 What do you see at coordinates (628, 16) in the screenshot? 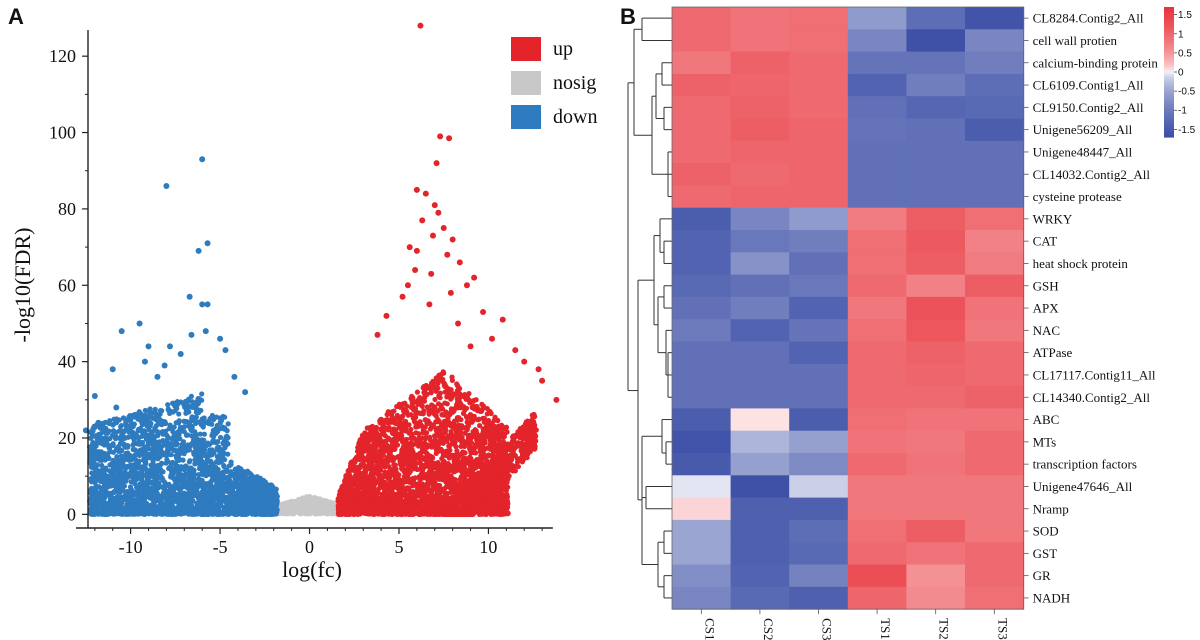
I see `panel-label-b: B` at bounding box center [628, 16].